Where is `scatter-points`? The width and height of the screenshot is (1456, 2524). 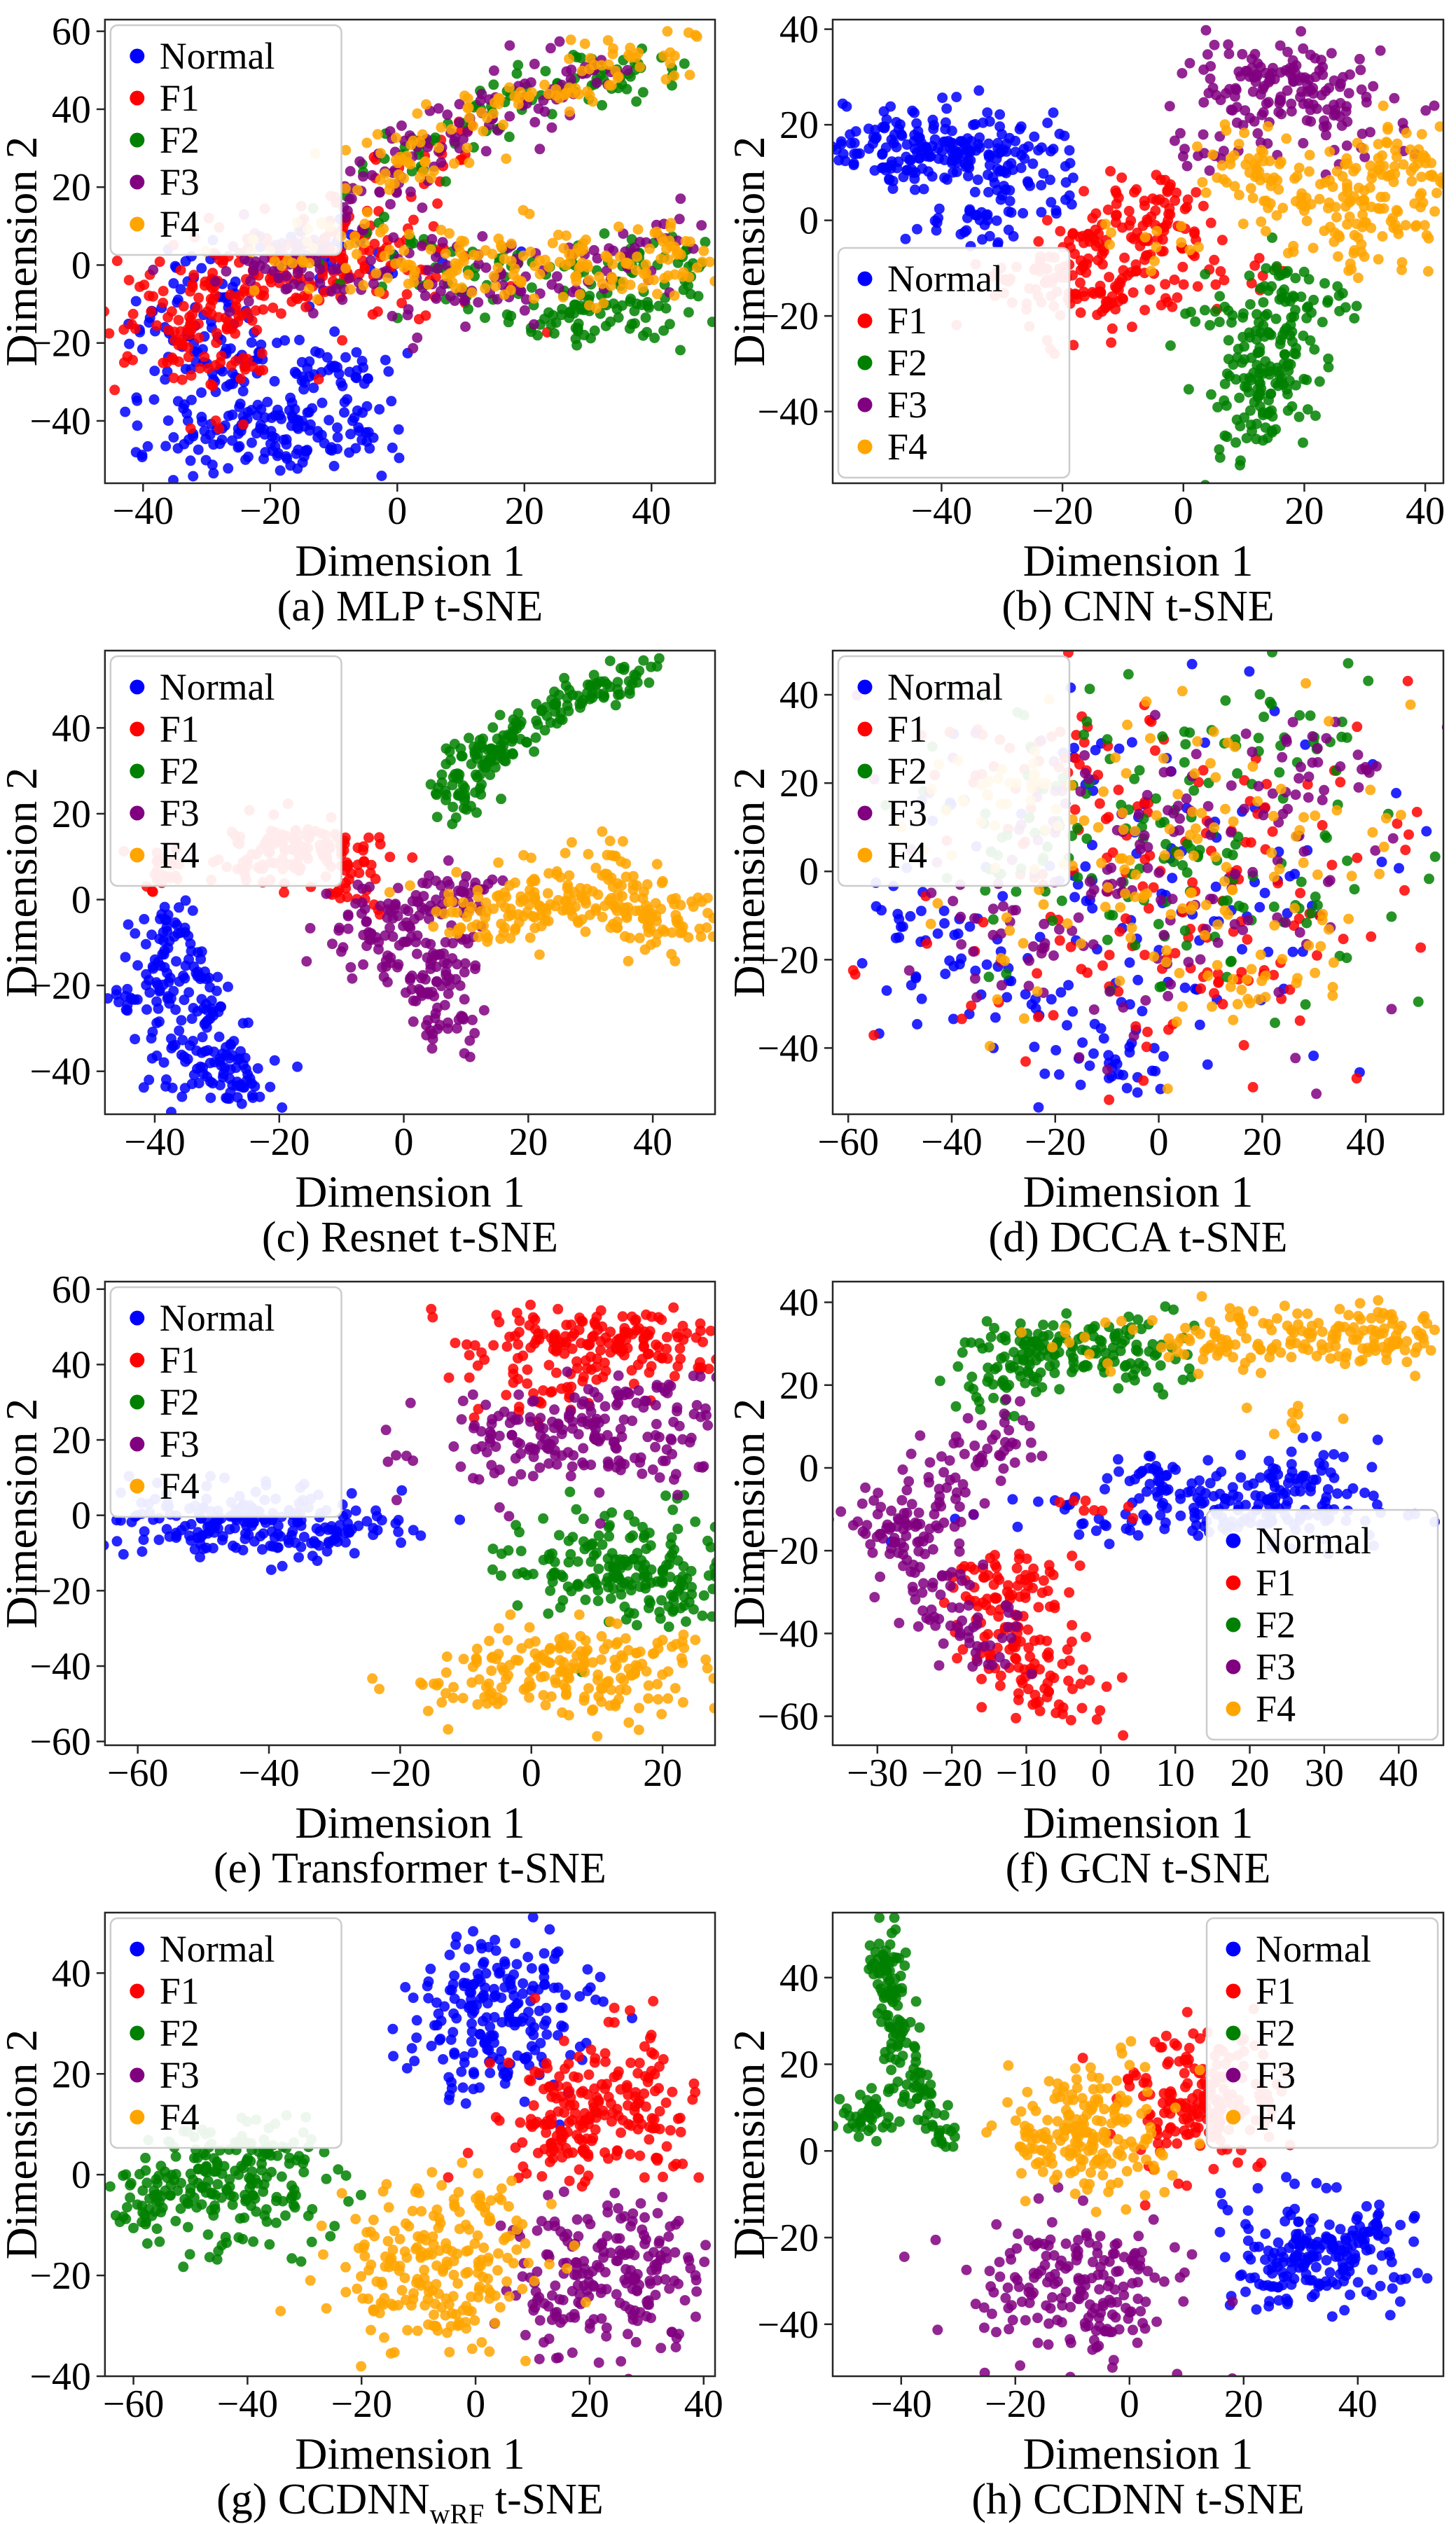
scatter-points is located at coordinates (410, 254).